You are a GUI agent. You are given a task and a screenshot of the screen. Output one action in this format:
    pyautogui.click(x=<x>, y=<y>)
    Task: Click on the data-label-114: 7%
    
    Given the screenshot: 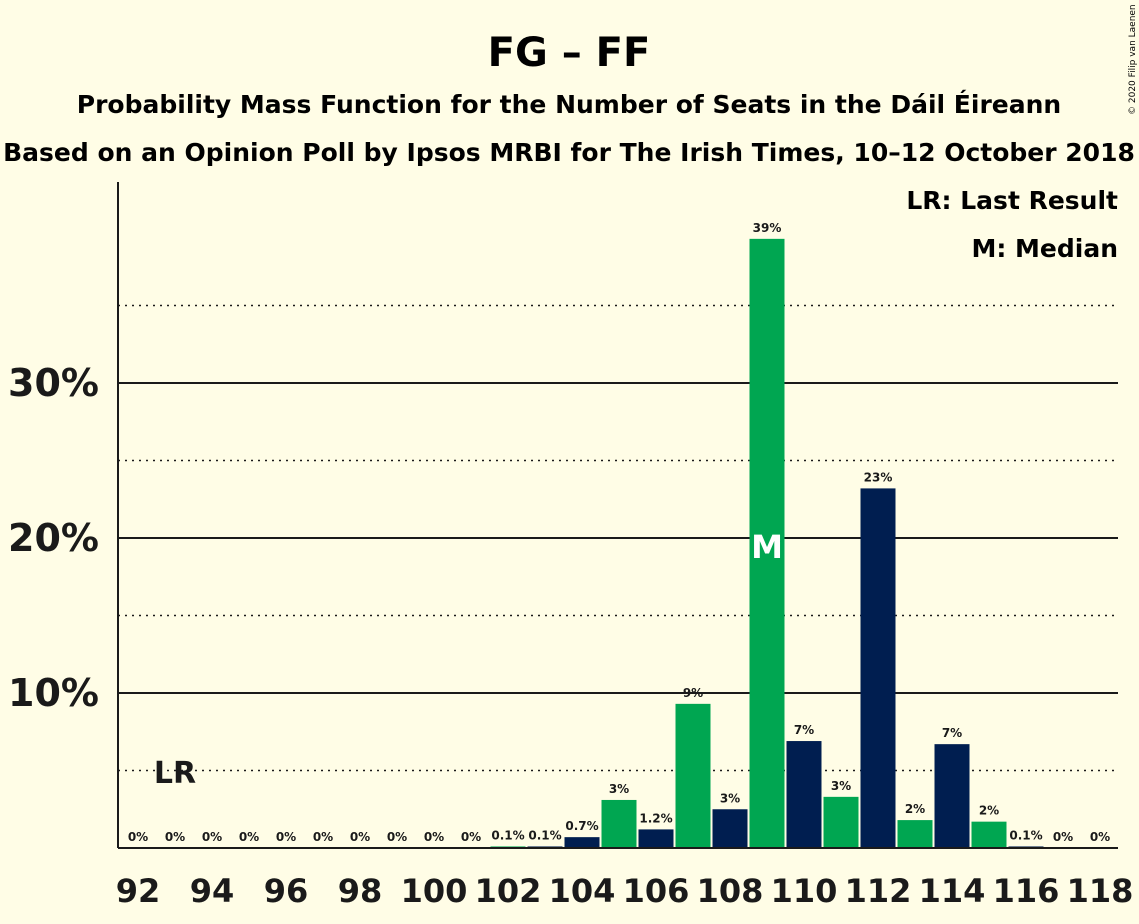 What is the action you would take?
    pyautogui.click(x=952, y=733)
    